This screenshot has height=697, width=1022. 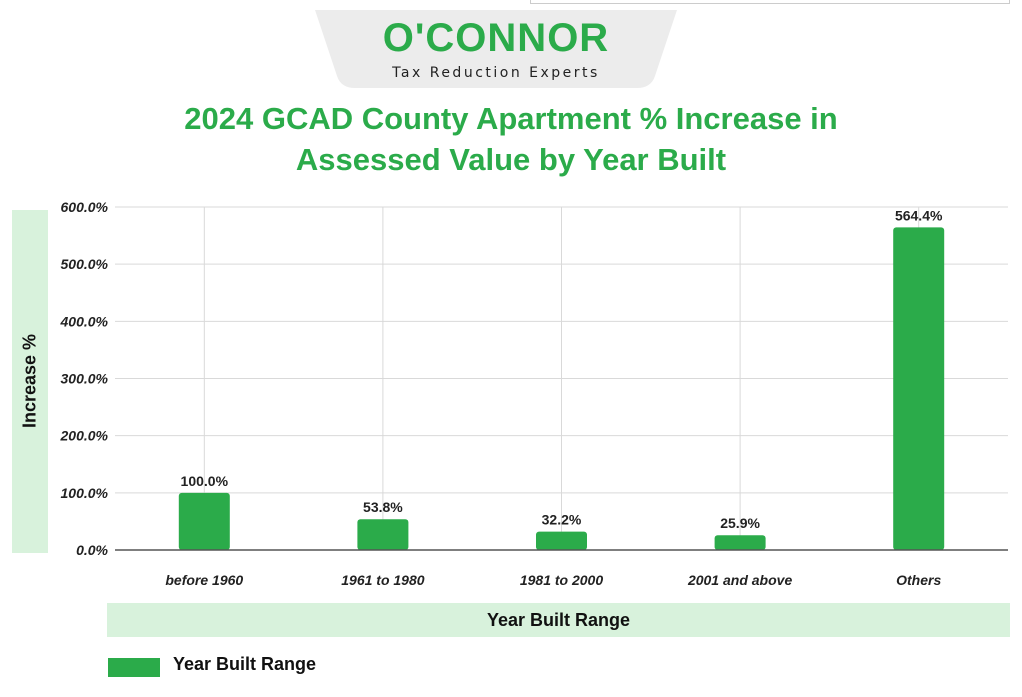 I want to click on x-tick-label: 1981 to 2000, so click(x=561, y=580).